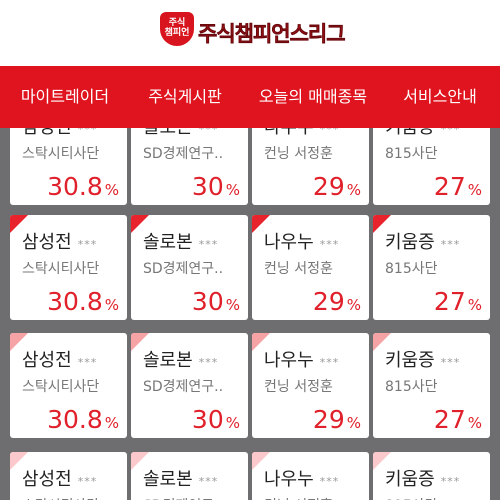  I want to click on stock-card: 삼성전*** 스탁시티사단 30.8%, so click(68, 267).